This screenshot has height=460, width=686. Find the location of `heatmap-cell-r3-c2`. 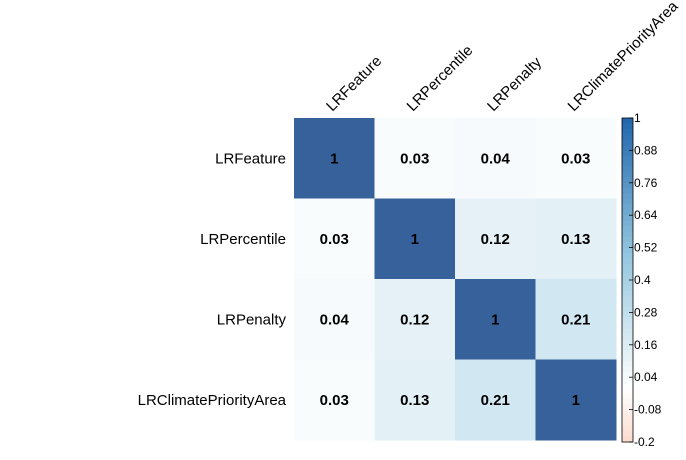

heatmap-cell-r3-c2 is located at coordinates (495, 400).